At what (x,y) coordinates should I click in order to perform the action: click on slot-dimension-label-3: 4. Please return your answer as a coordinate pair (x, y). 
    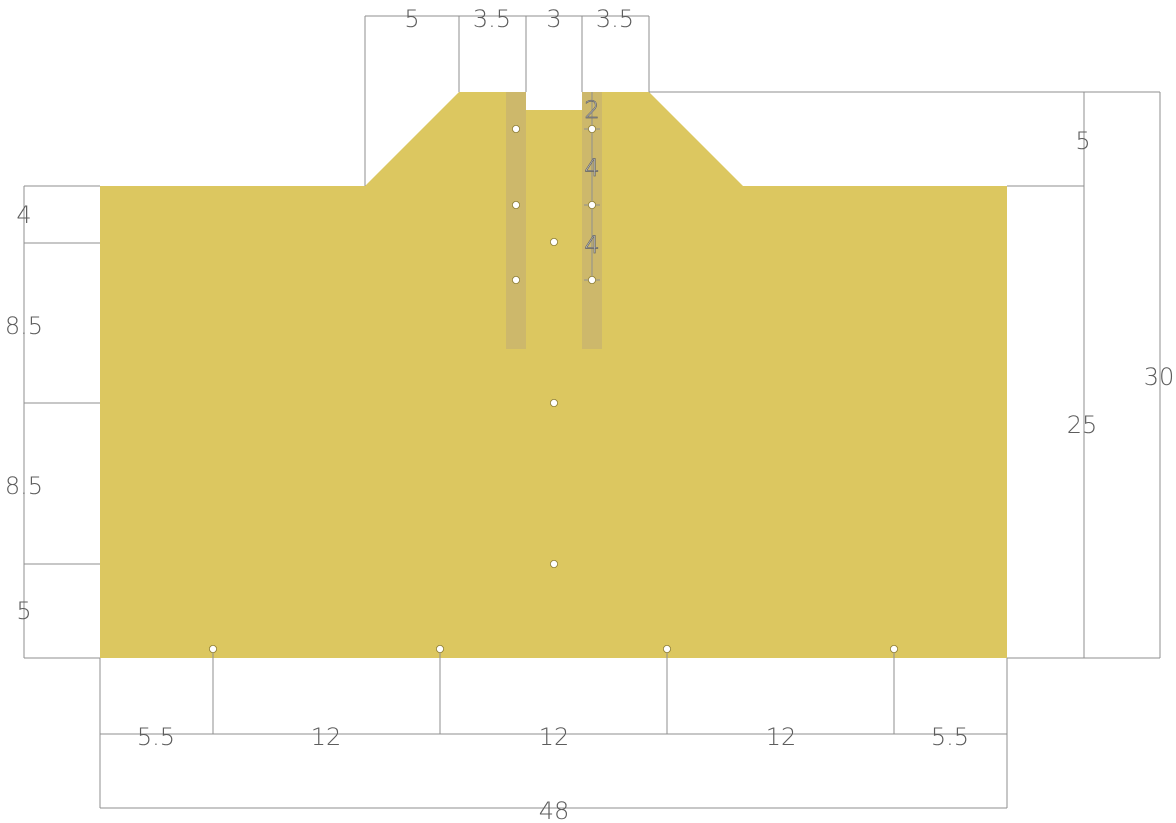
    Looking at the image, I should click on (591, 245).